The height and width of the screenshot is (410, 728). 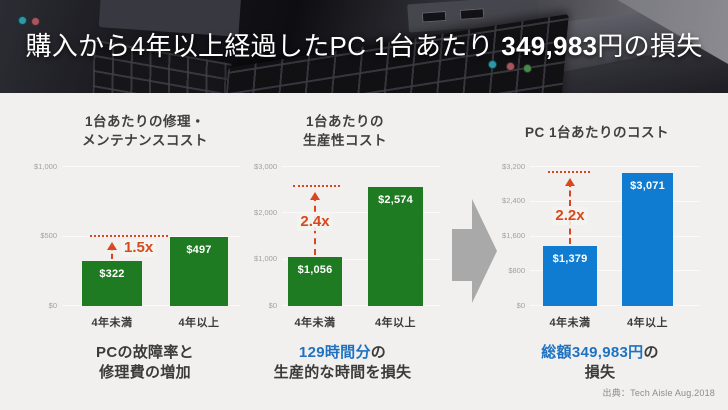 What do you see at coordinates (345, 131) in the screenshot?
I see `chart-title-productivity-cost: 1台あたりの 生産性コスト` at bounding box center [345, 131].